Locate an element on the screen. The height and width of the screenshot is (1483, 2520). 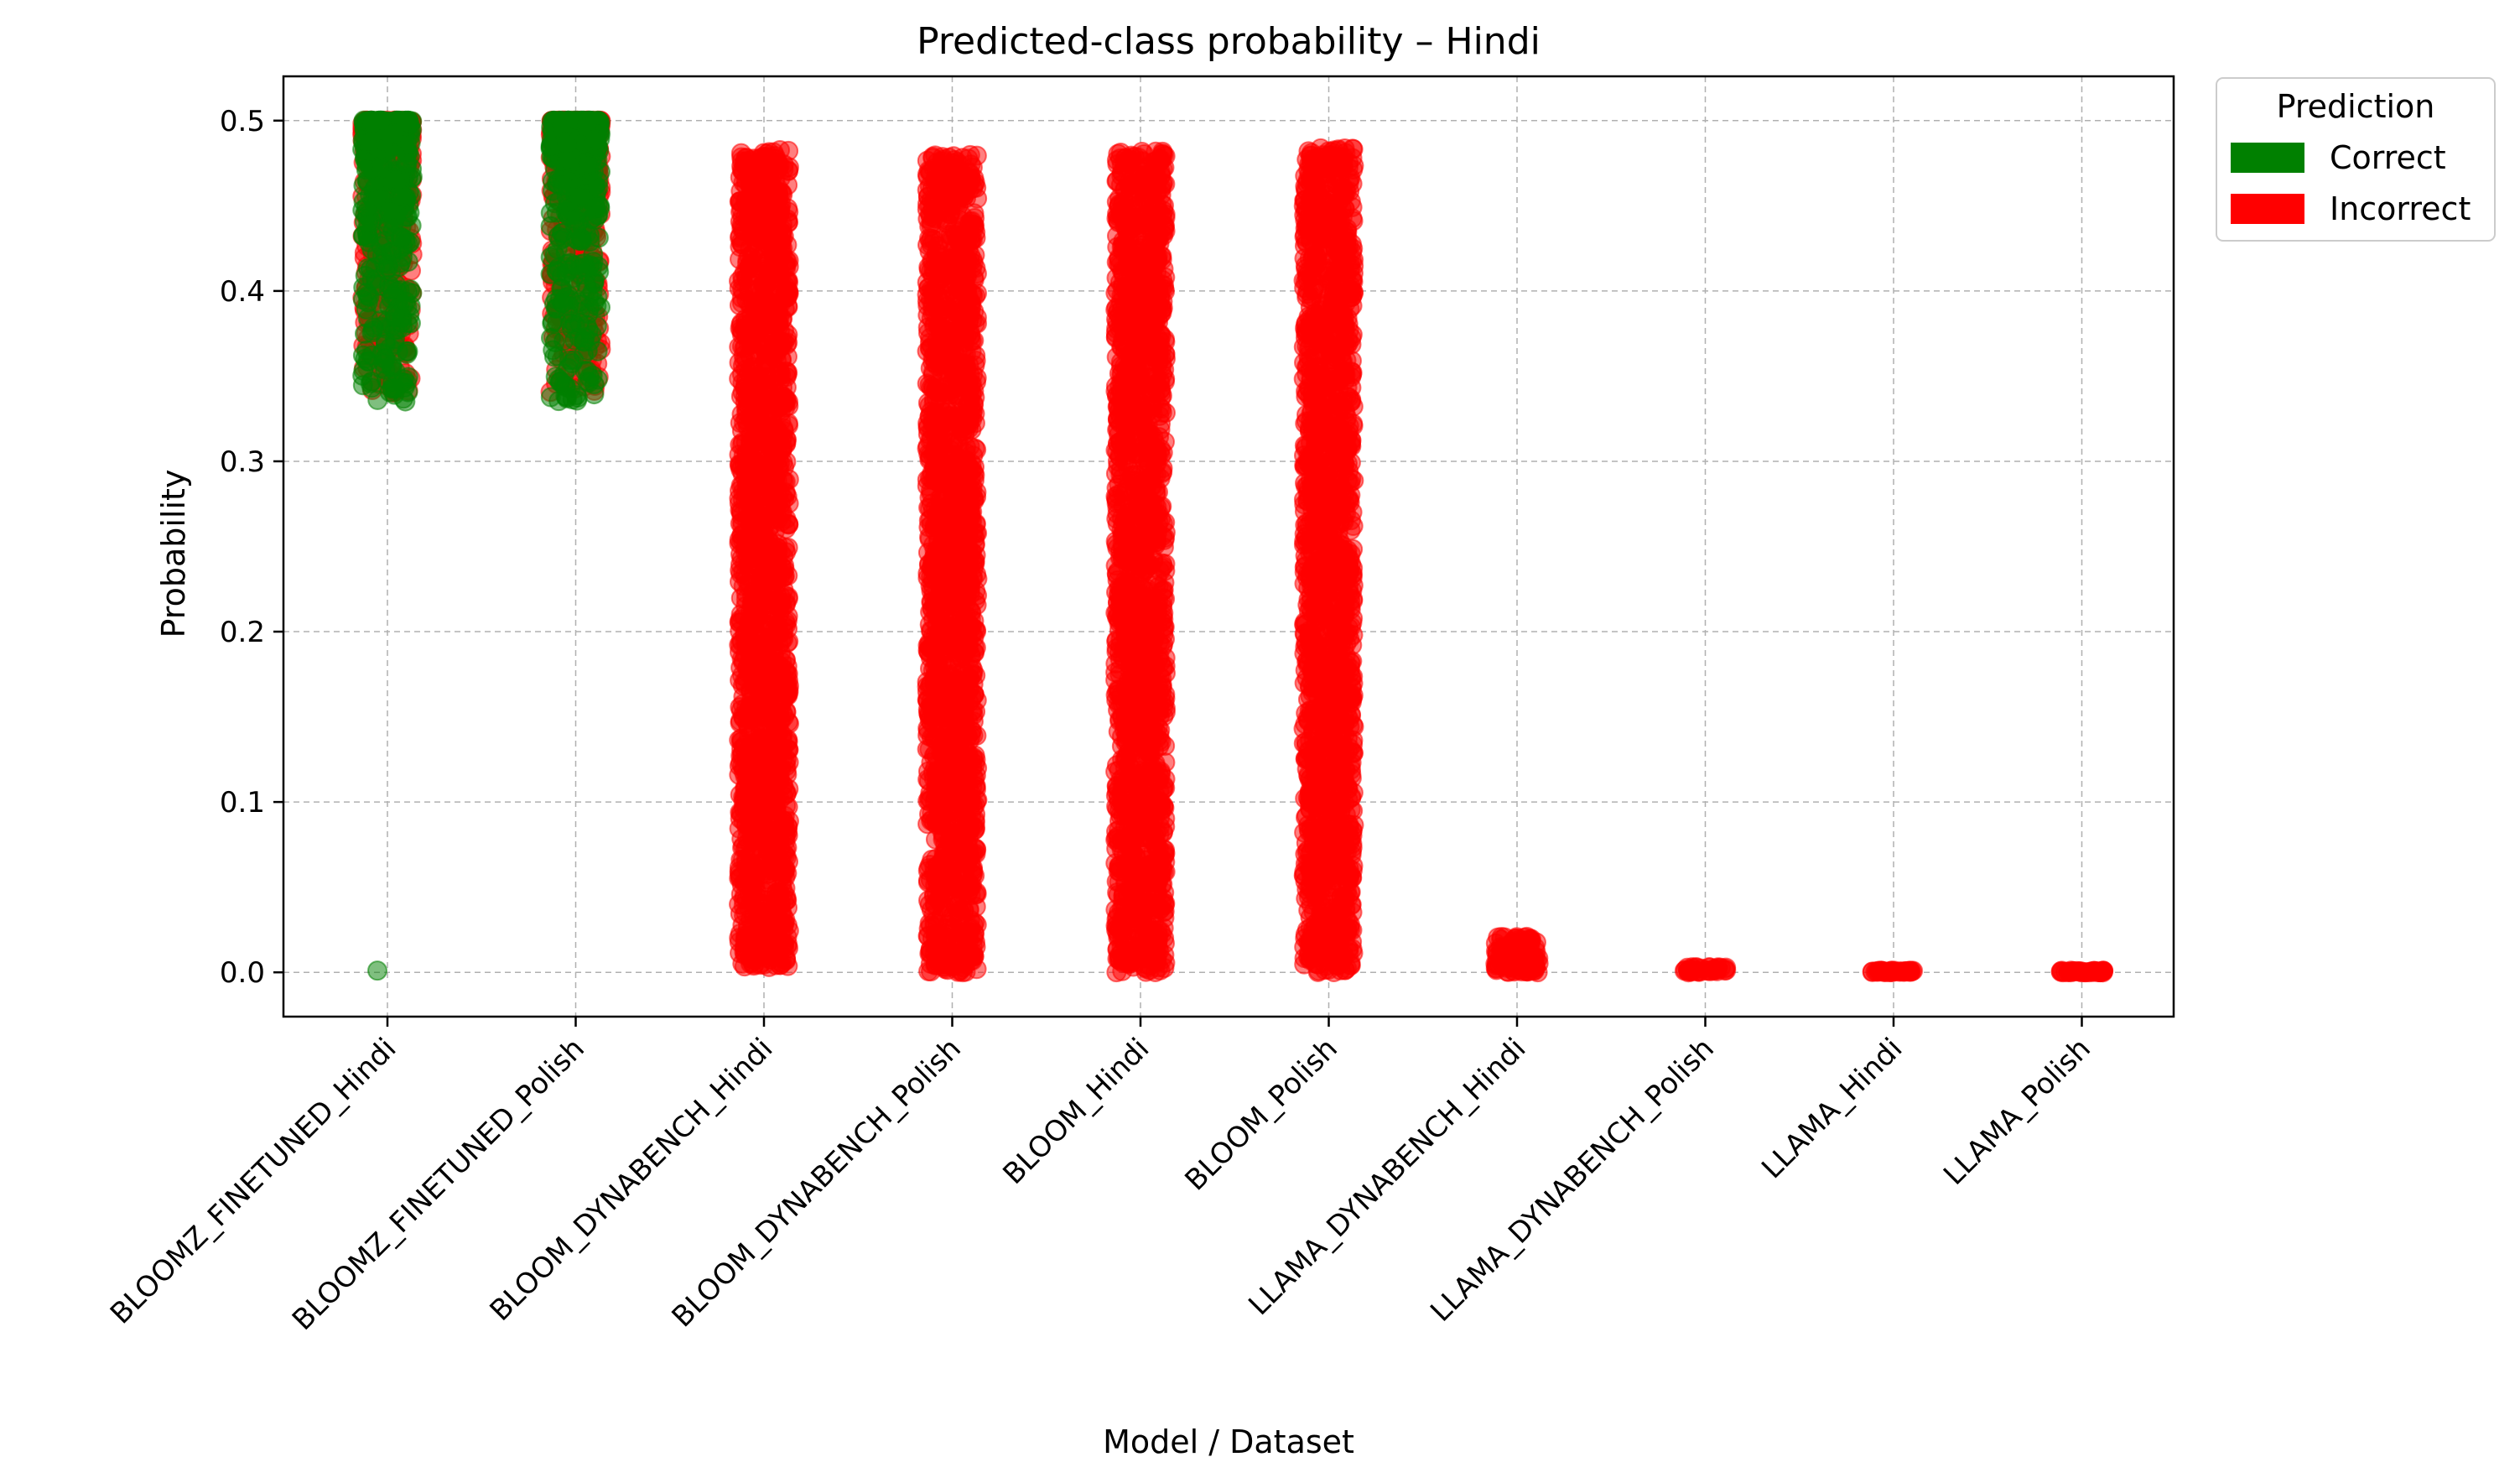
chart-title: Predicted-class probability – Hindi is located at coordinates (1229, 41).